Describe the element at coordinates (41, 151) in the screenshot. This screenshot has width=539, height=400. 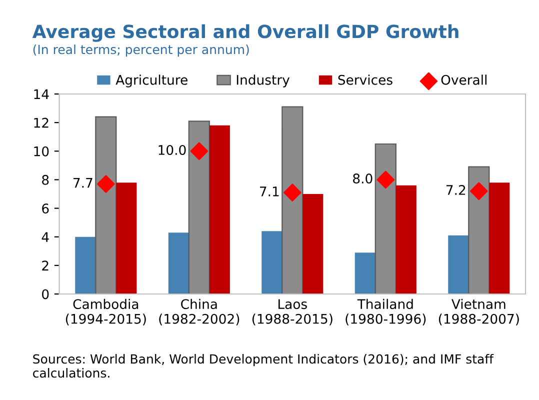
I see `y-tick-label: 10` at that location.